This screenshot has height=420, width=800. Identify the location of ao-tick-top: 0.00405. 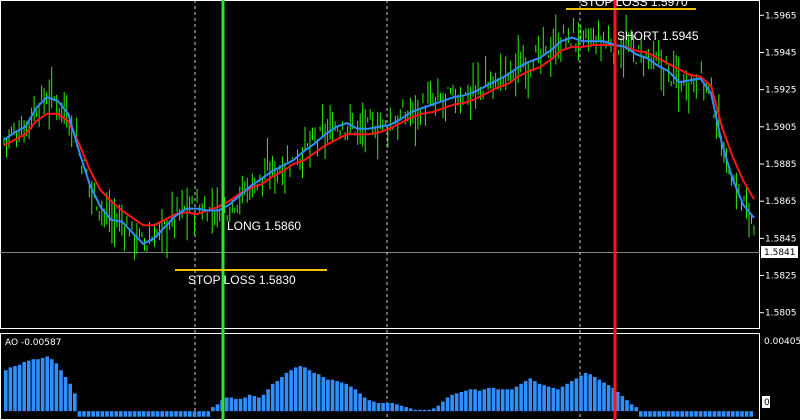
(782, 342).